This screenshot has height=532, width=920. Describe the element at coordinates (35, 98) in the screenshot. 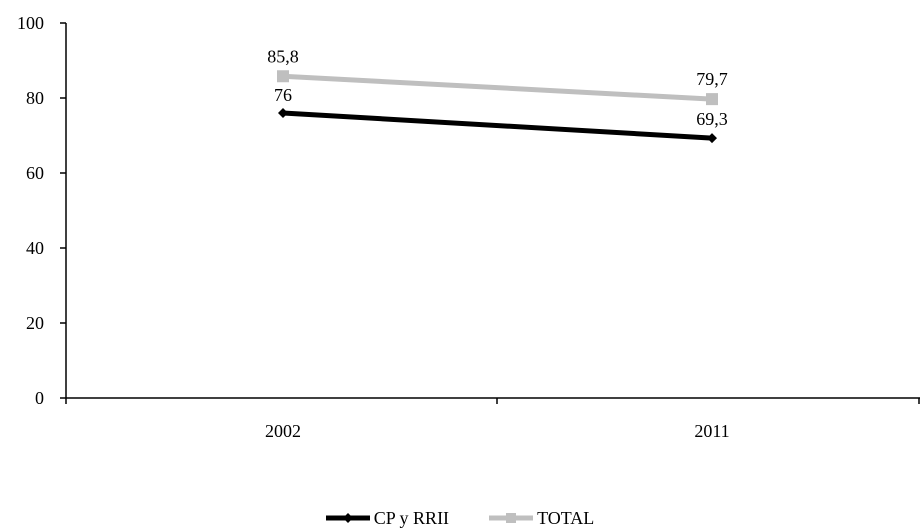

I see `y-tick-label: 80` at that location.